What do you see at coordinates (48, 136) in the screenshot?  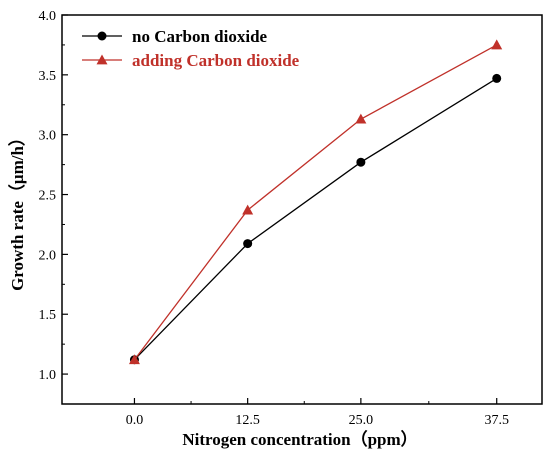 I see `y-tick-label: 3.0` at bounding box center [48, 136].